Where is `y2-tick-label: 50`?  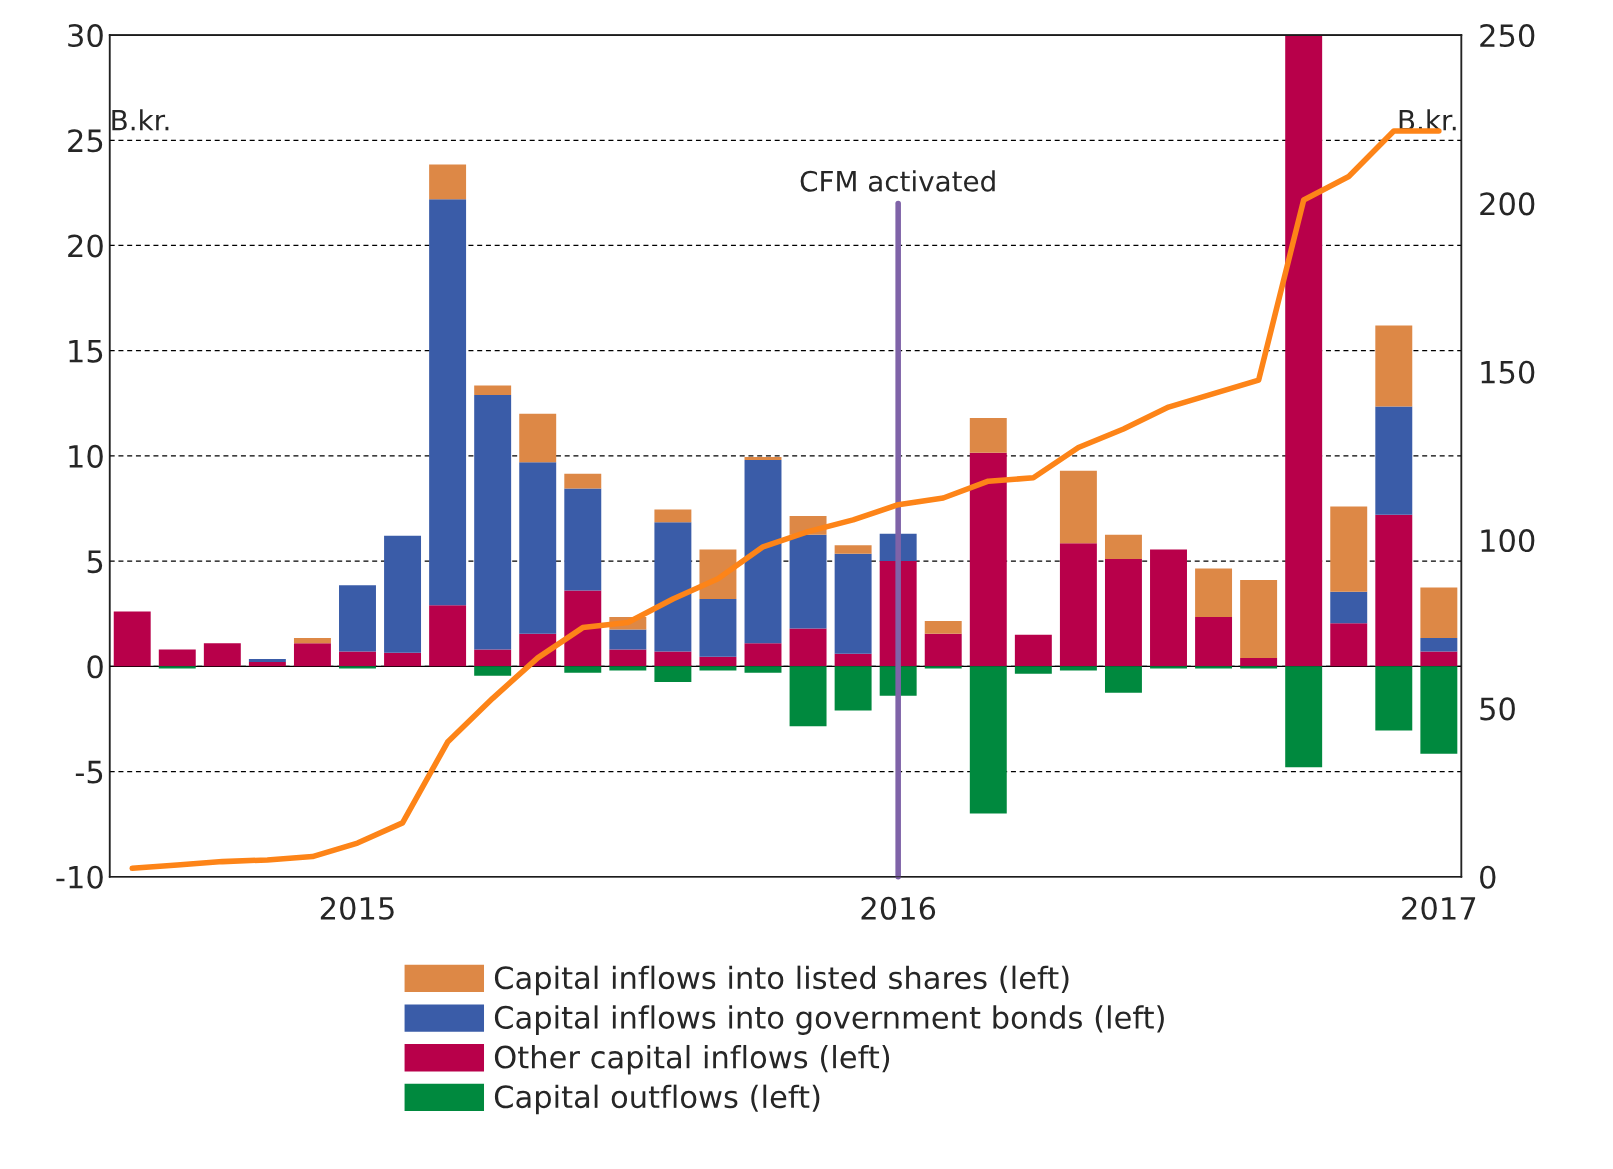 y2-tick-label: 50 is located at coordinates (1497, 709).